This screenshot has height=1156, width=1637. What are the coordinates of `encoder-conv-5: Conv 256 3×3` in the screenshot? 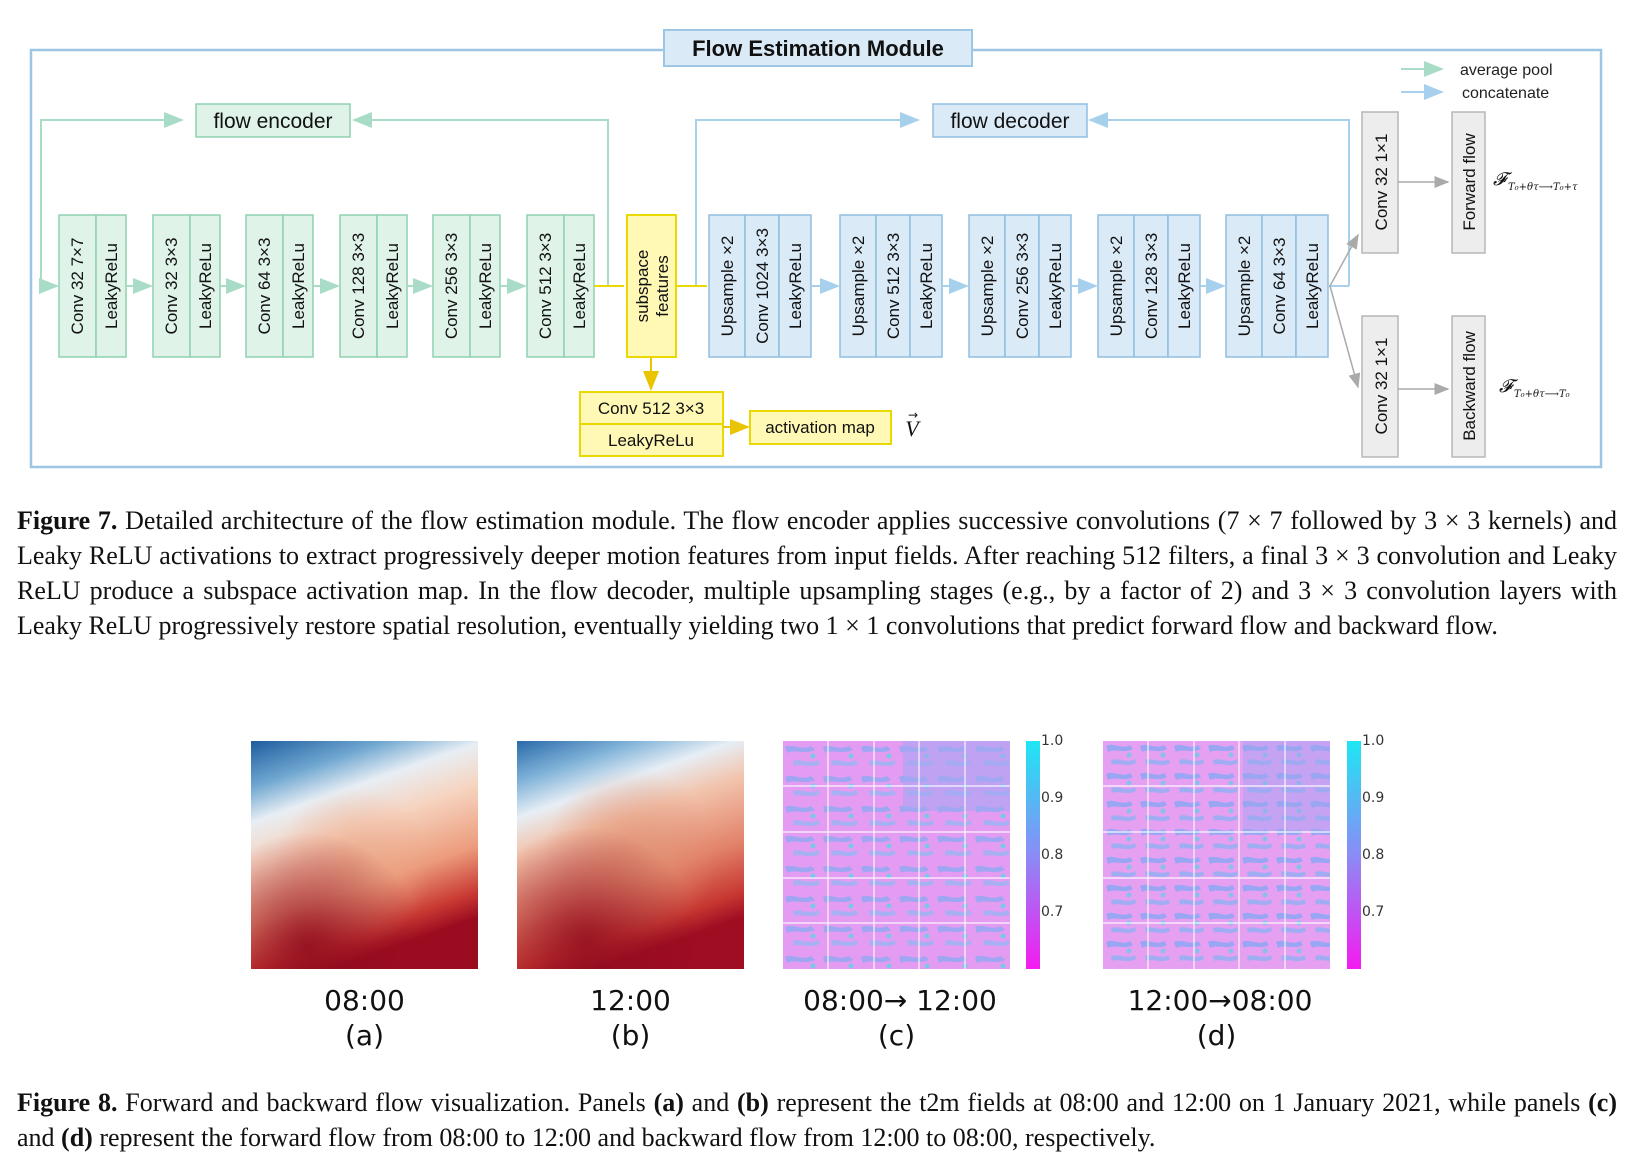 It's located at (451, 286).